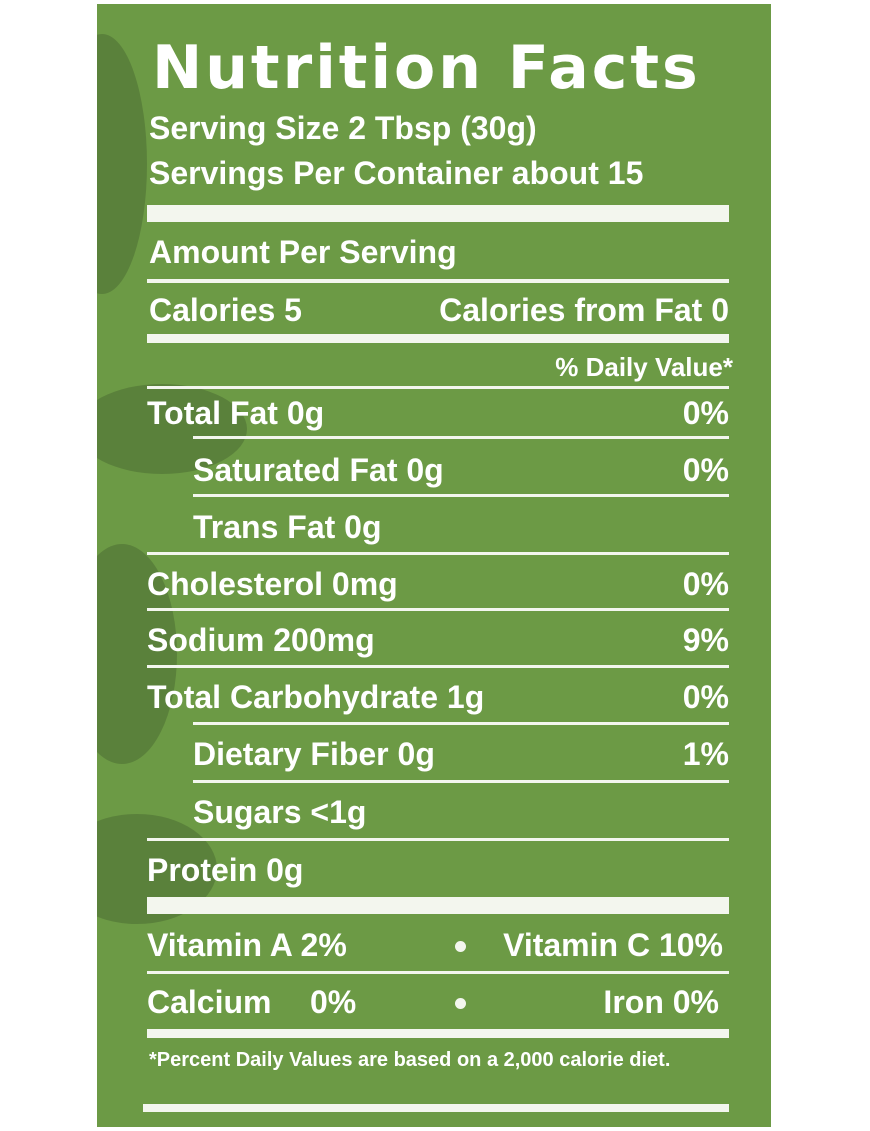 Image resolution: width=870 pixels, height=1131 pixels. I want to click on vitamin-a: Vitamin A 2%, so click(247, 945).